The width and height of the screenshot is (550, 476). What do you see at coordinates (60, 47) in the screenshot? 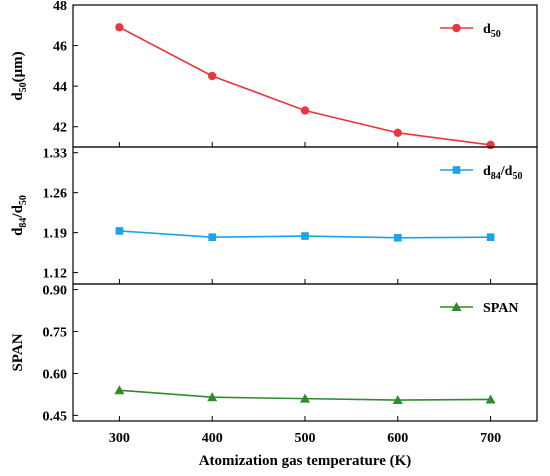
I see `y-tick-label: 46` at bounding box center [60, 47].